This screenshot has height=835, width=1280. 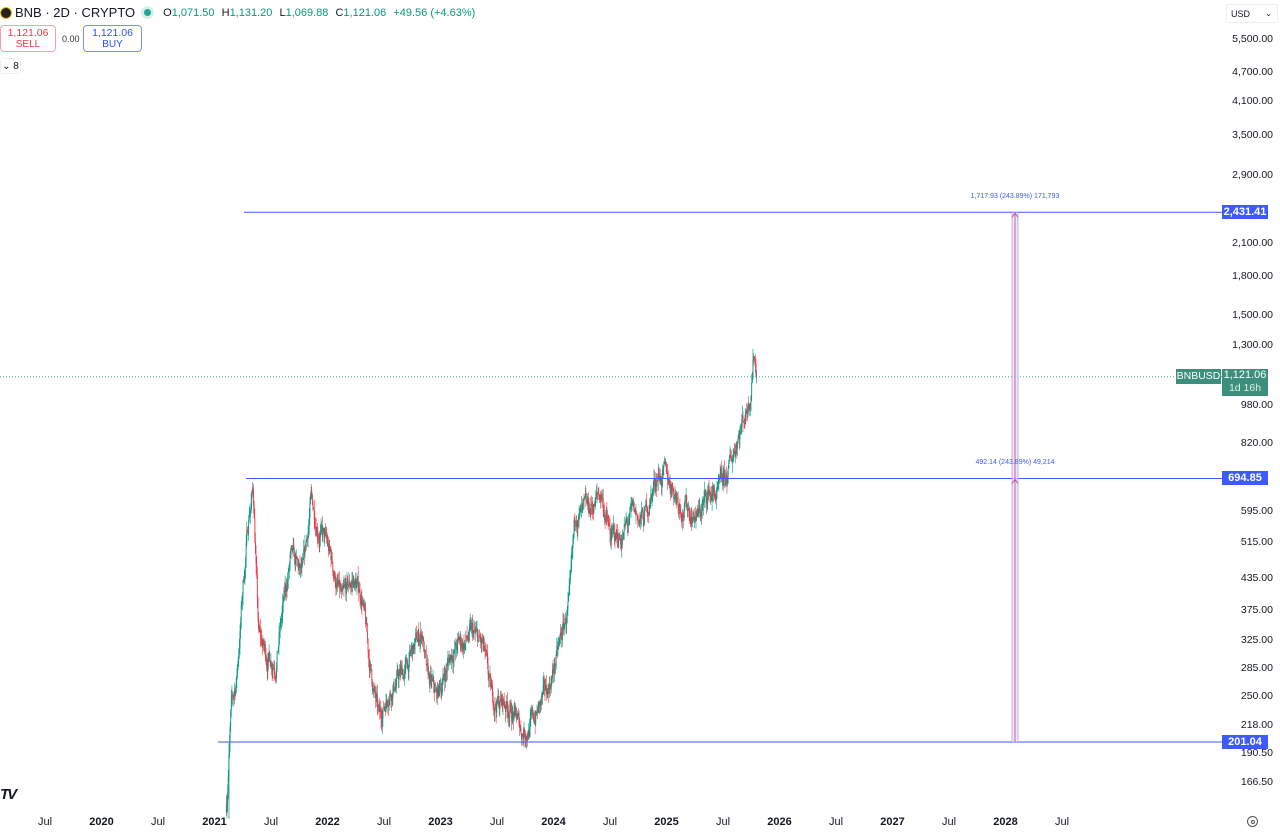 I want to click on buy-button: 1,121.06 BUY, so click(x=112, y=38).